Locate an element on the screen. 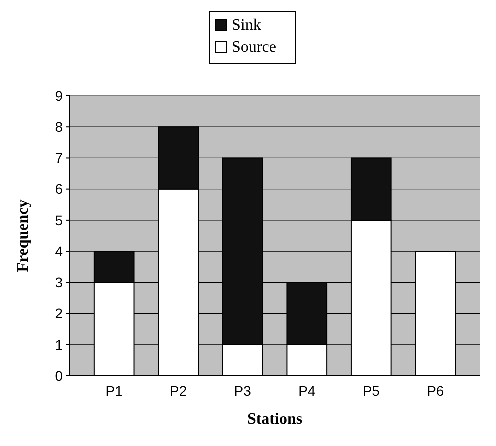 Image resolution: width=496 pixels, height=446 pixels. x-axis-title: Stations is located at coordinates (275, 419).